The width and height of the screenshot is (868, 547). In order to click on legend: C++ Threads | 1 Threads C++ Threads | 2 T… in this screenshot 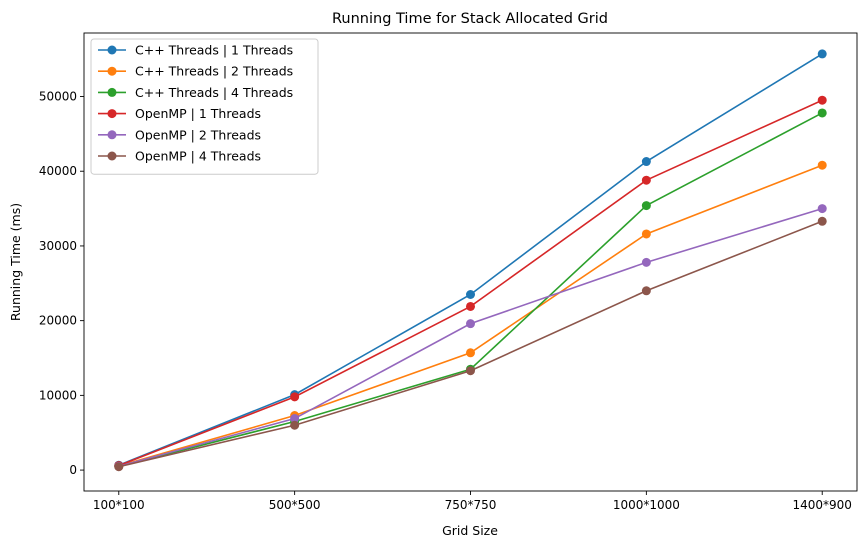, I will do `click(204, 106)`.